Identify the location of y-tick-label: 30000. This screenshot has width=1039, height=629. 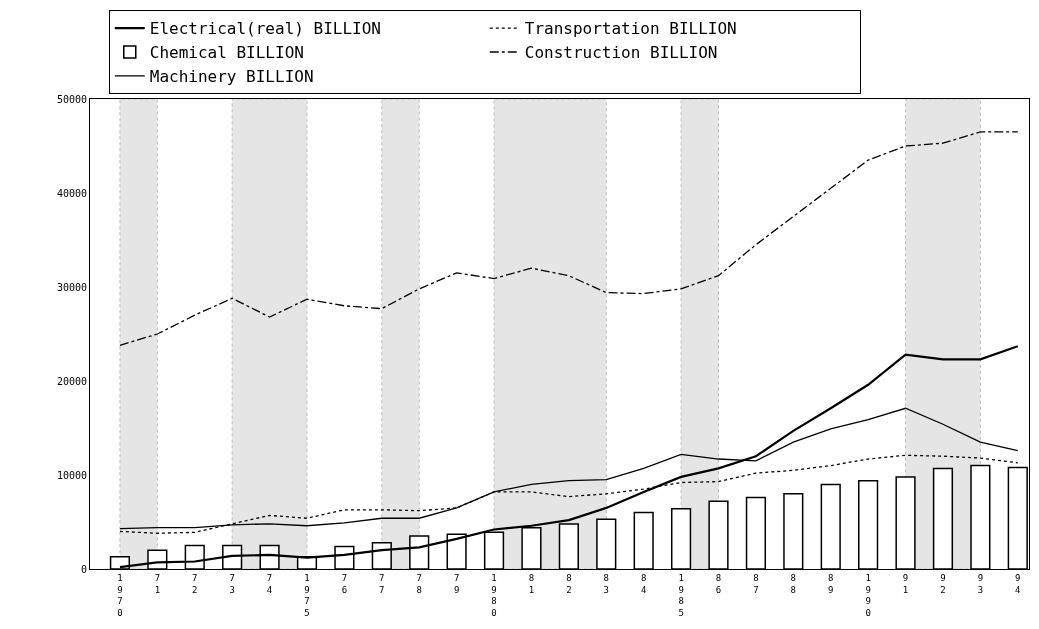
(71, 287).